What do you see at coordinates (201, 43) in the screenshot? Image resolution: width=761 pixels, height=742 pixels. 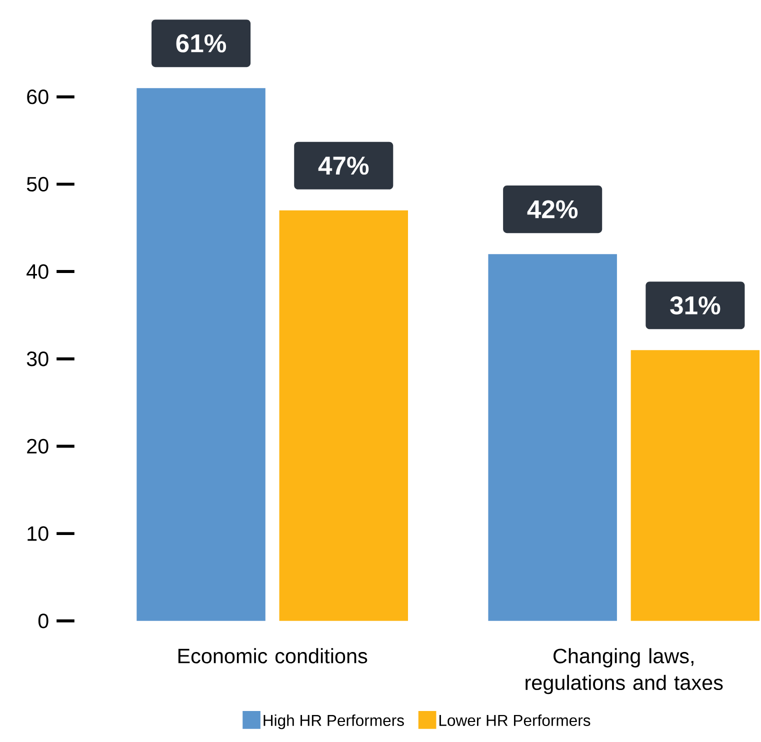 I see `data-label: 61%` at bounding box center [201, 43].